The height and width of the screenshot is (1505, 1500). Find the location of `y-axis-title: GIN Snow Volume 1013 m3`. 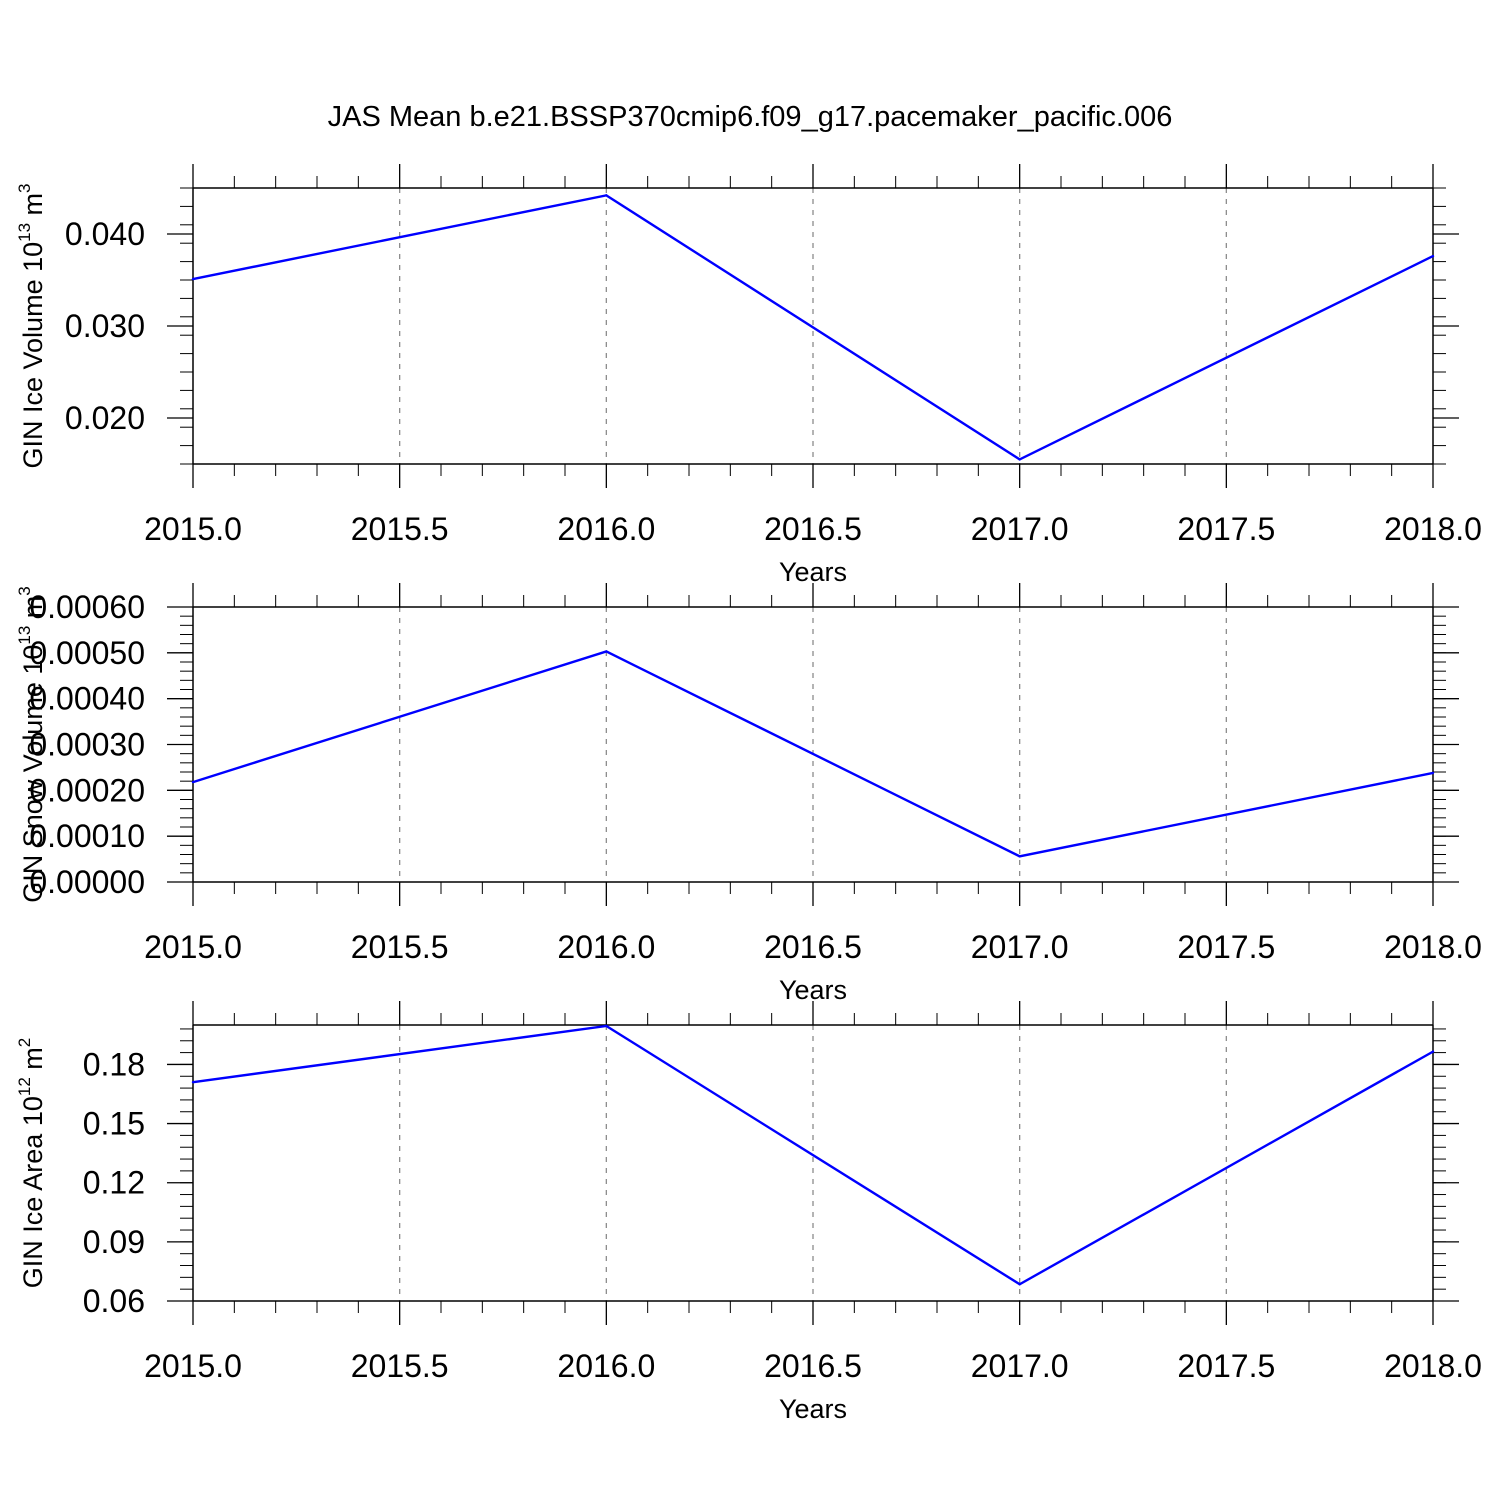

y-axis-title: GIN Snow Volume 1013 m3 is located at coordinates (31, 744).